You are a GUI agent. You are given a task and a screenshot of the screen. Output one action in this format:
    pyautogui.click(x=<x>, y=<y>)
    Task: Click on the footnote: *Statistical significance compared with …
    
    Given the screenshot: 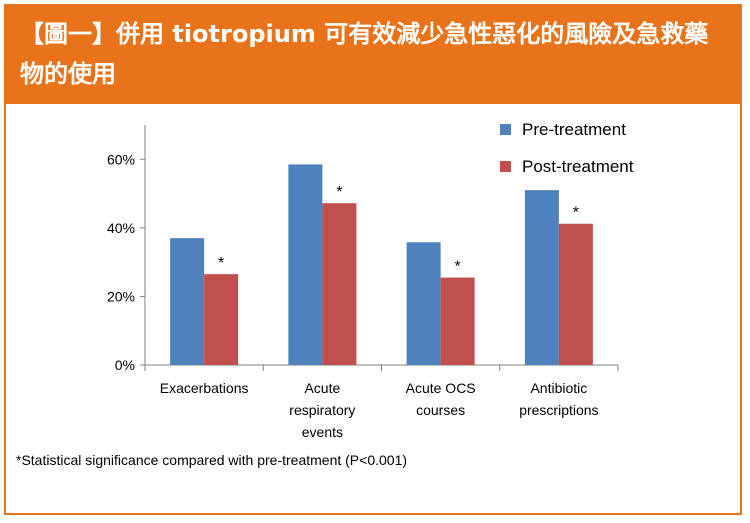 What is the action you would take?
    pyautogui.click(x=212, y=460)
    